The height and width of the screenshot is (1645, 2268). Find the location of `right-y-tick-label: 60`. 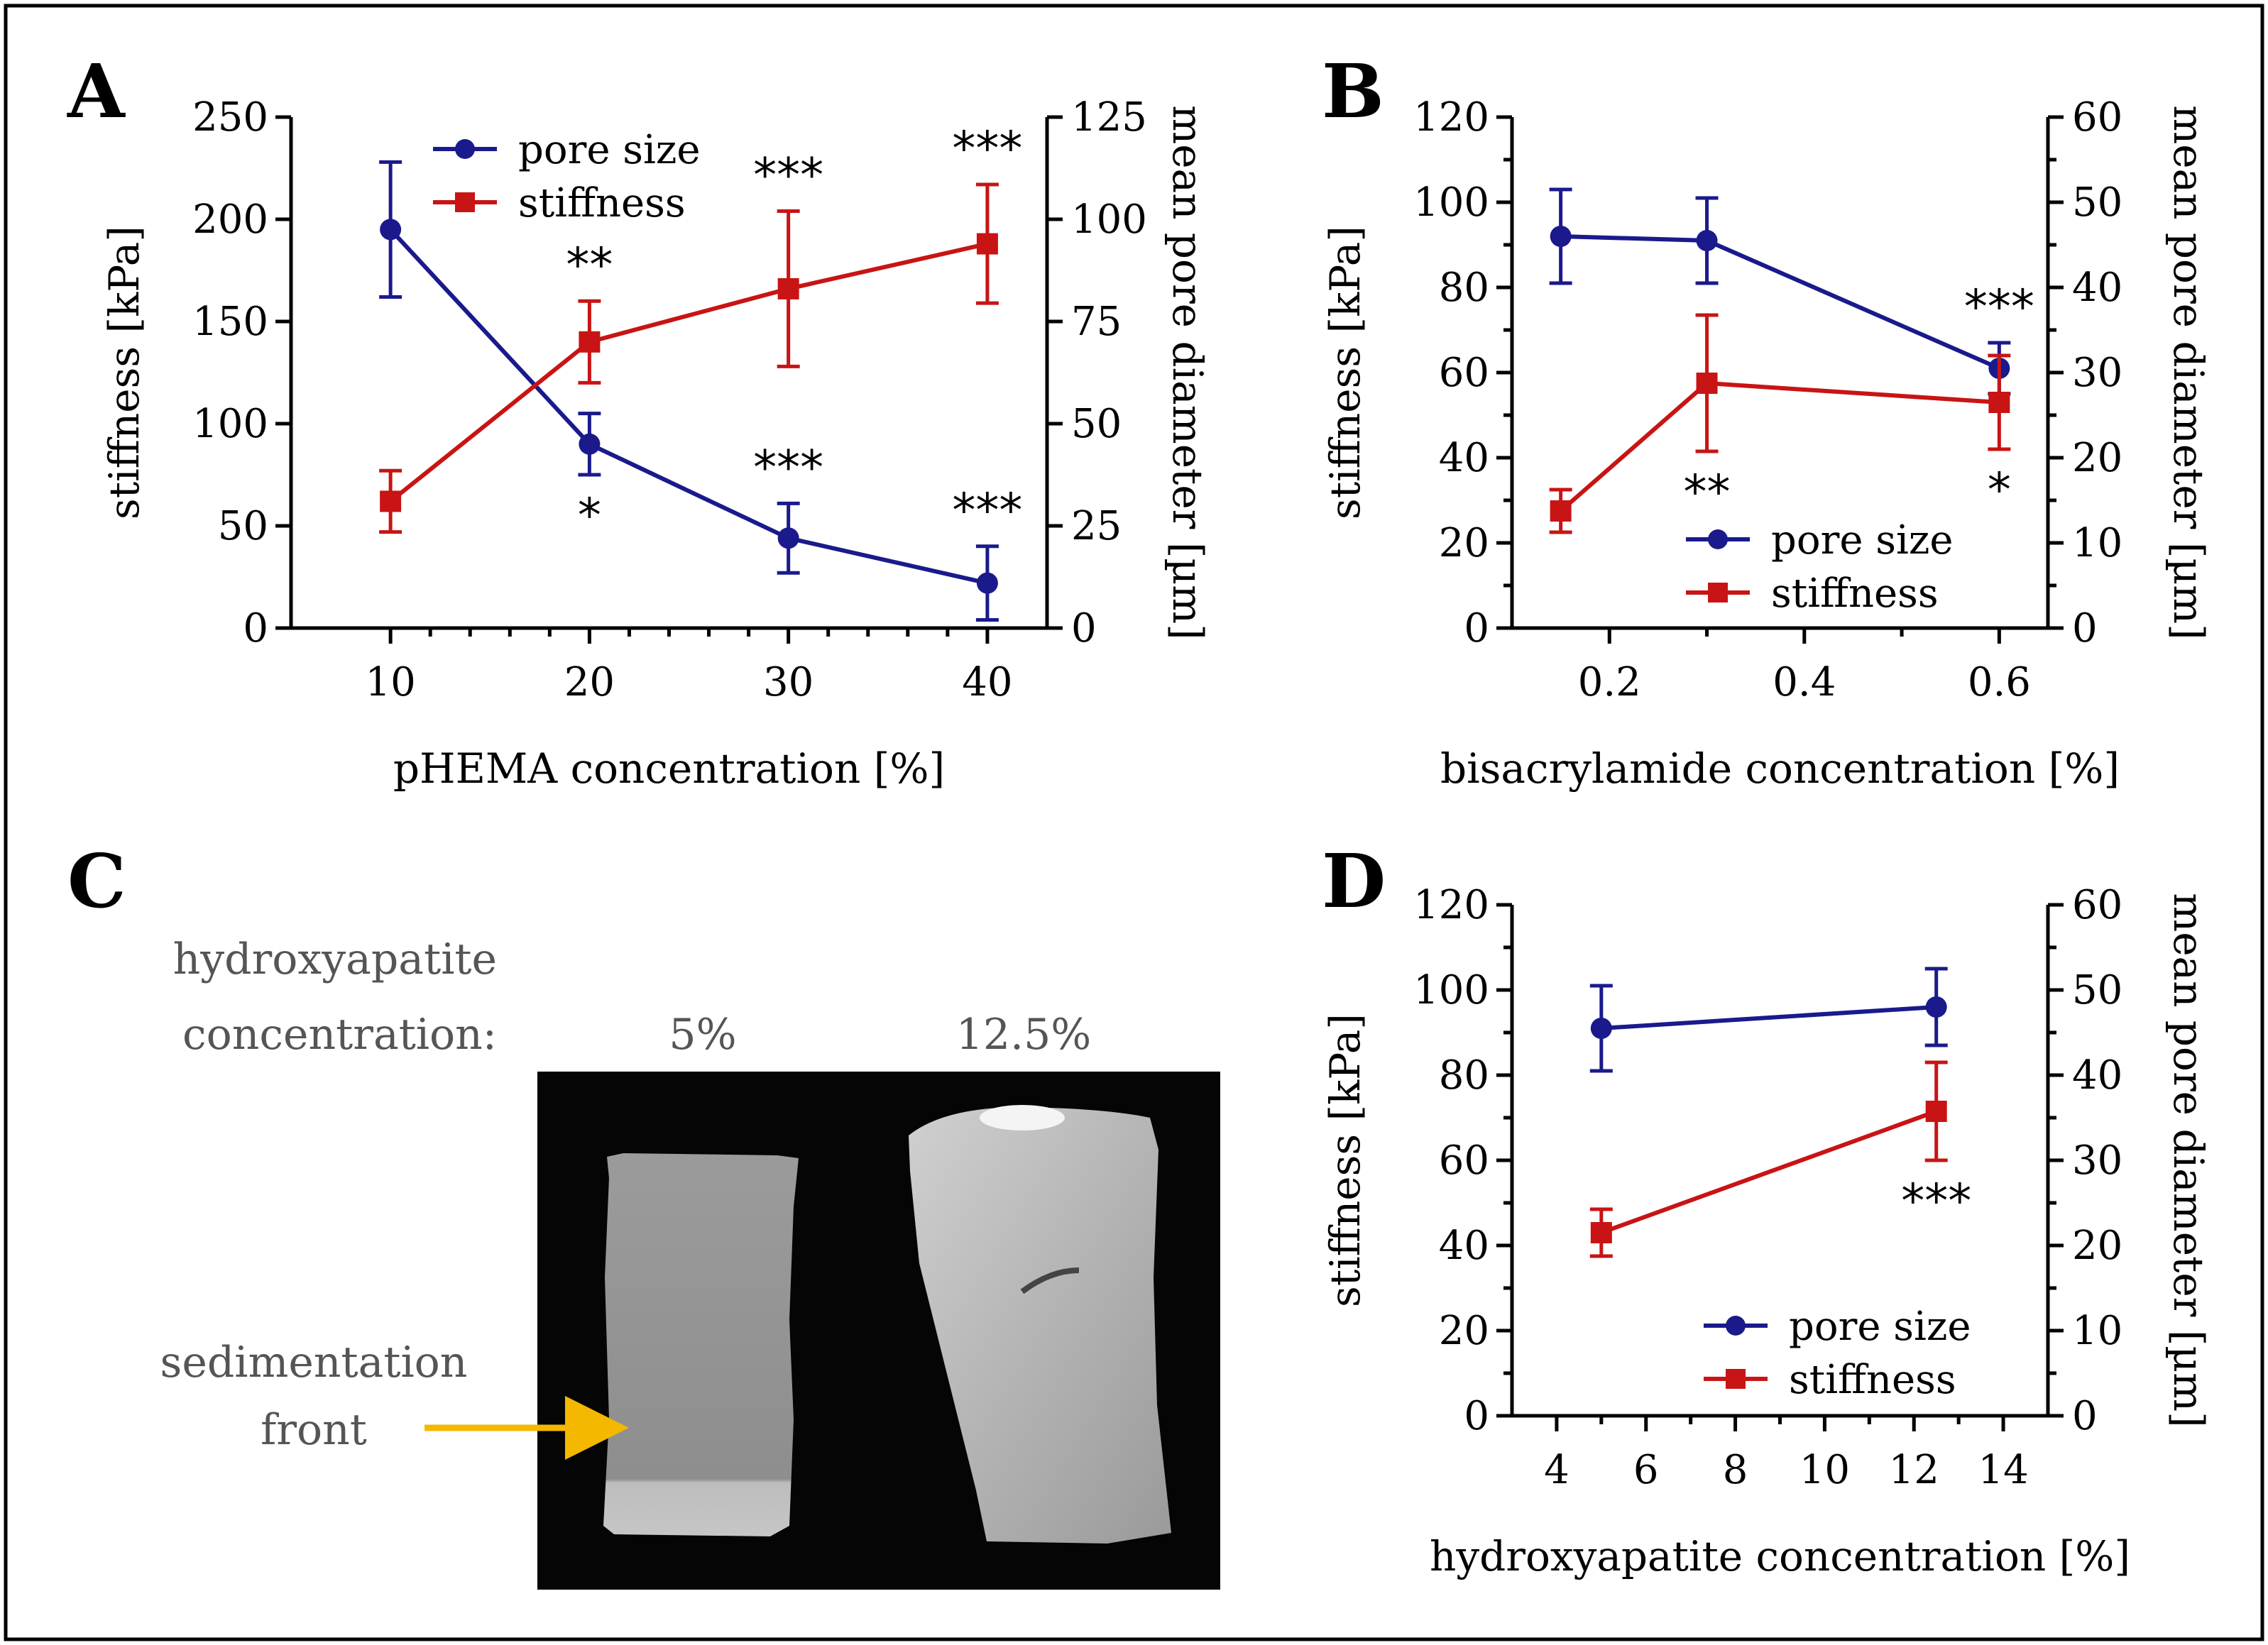

right-y-tick-label: 60 is located at coordinates (2097, 117).